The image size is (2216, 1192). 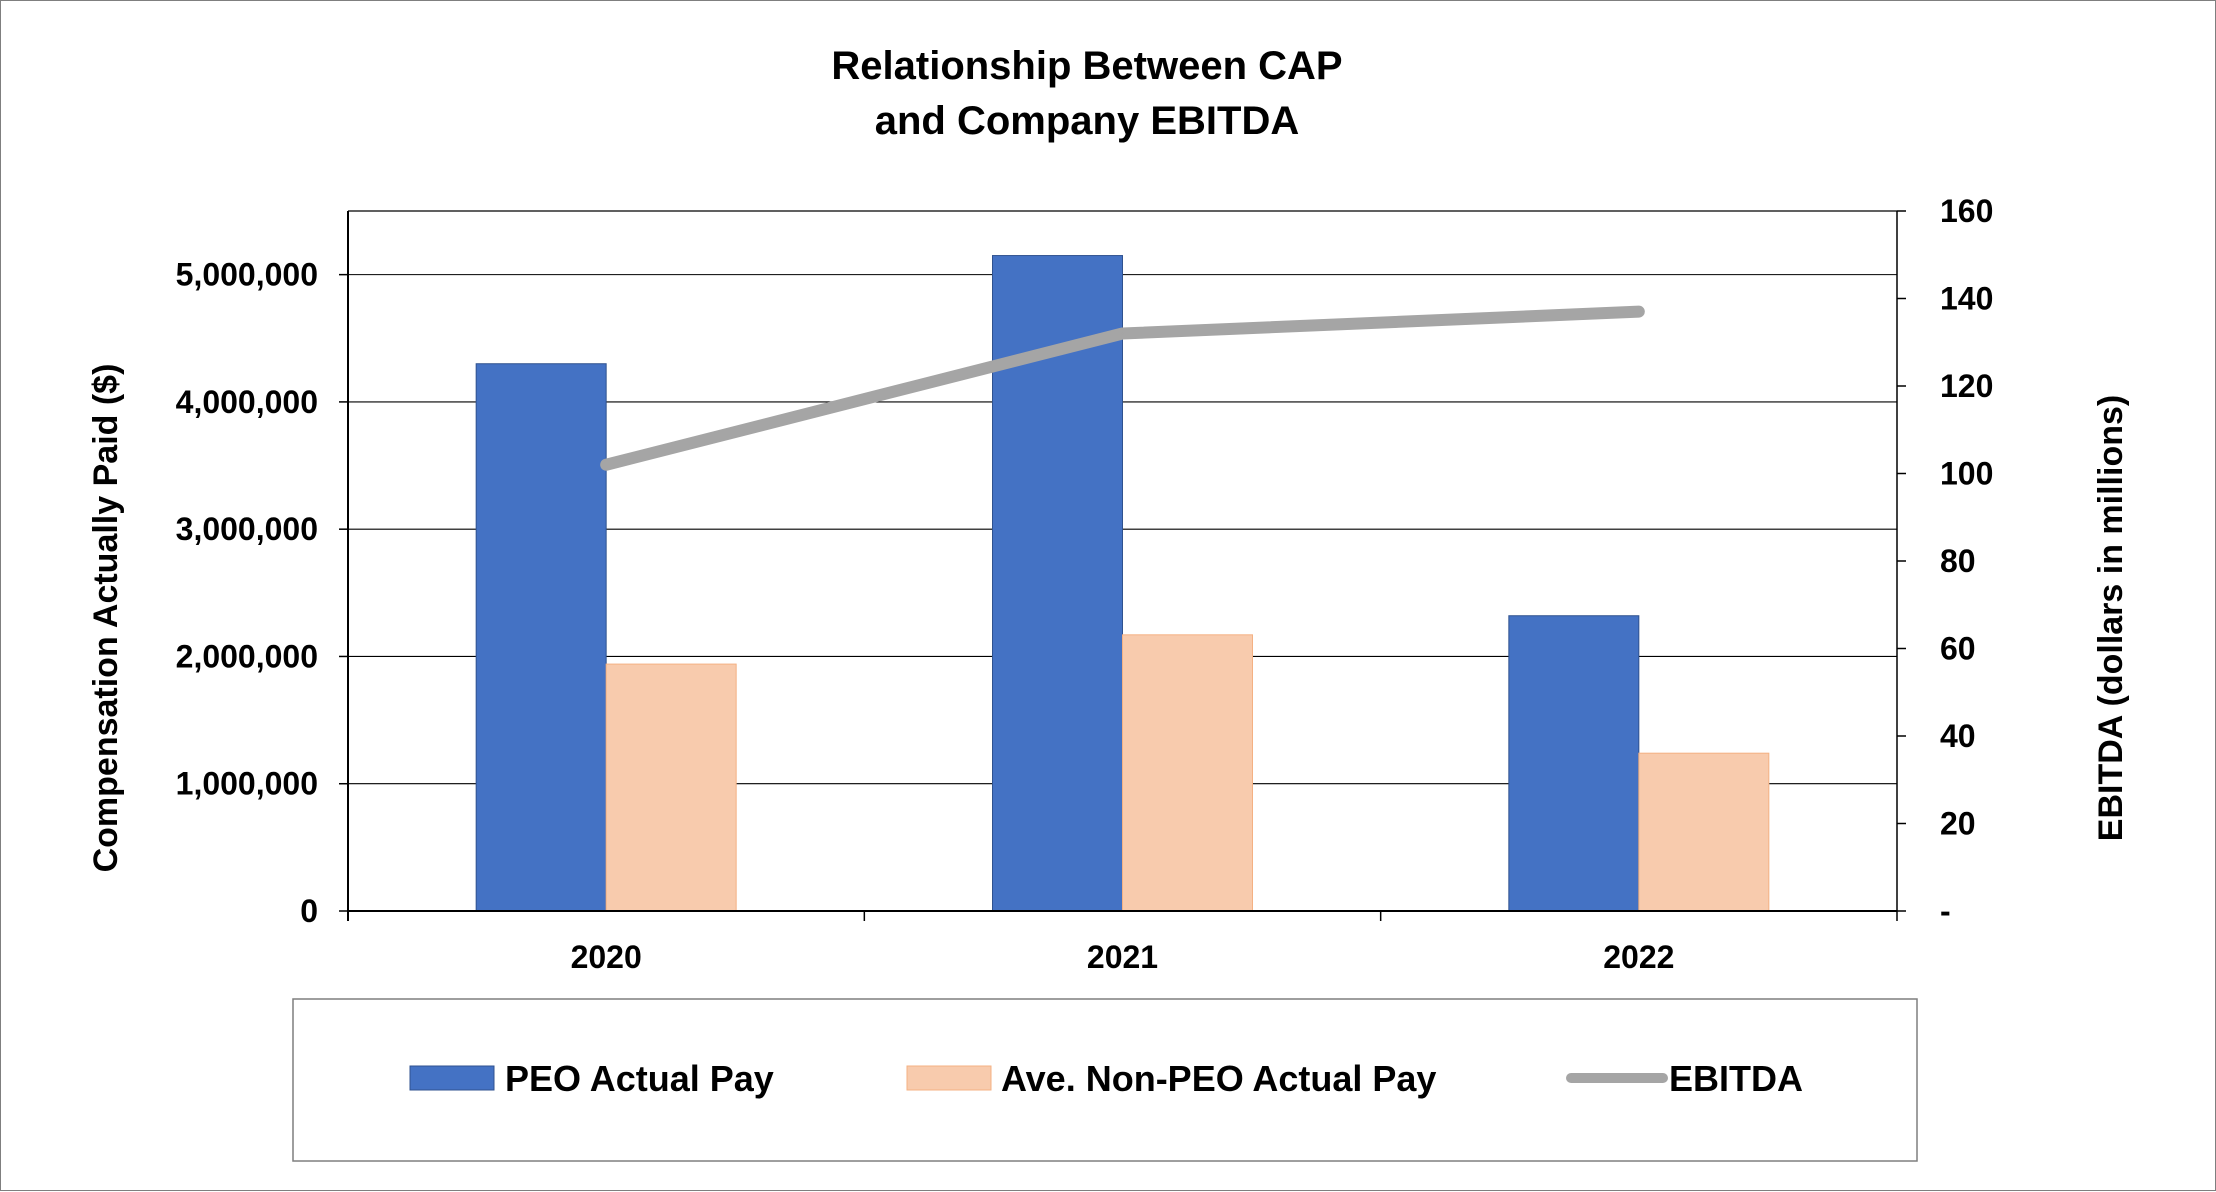 What do you see at coordinates (247, 402) in the screenshot?
I see `left-tick-label: 4,000,000` at bounding box center [247, 402].